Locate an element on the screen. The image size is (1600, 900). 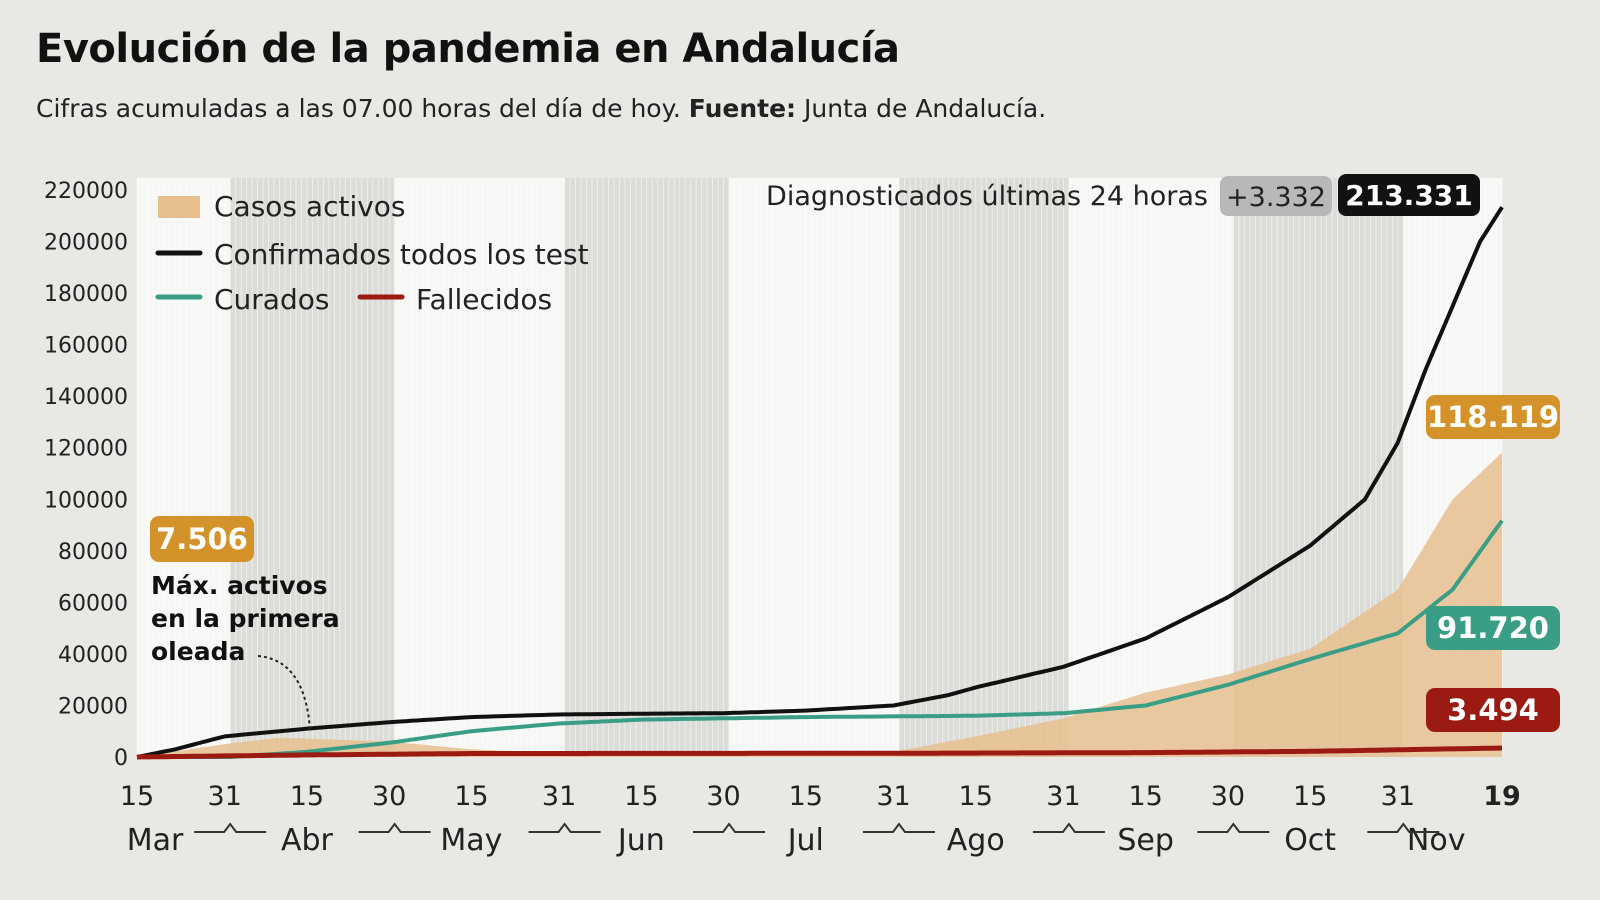
x-month-label: Jun is located at coordinates (640, 840).